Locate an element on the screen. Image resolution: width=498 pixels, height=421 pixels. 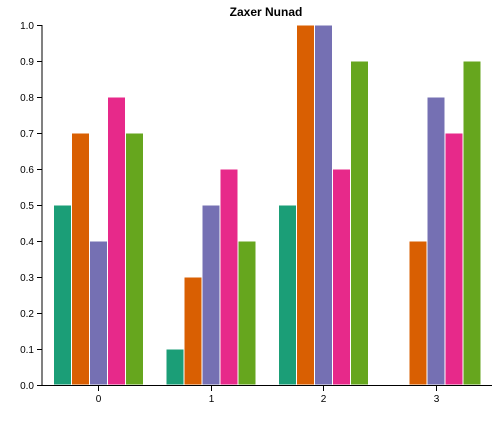
chart-title: Zaxer Nunad is located at coordinates (266, 12).